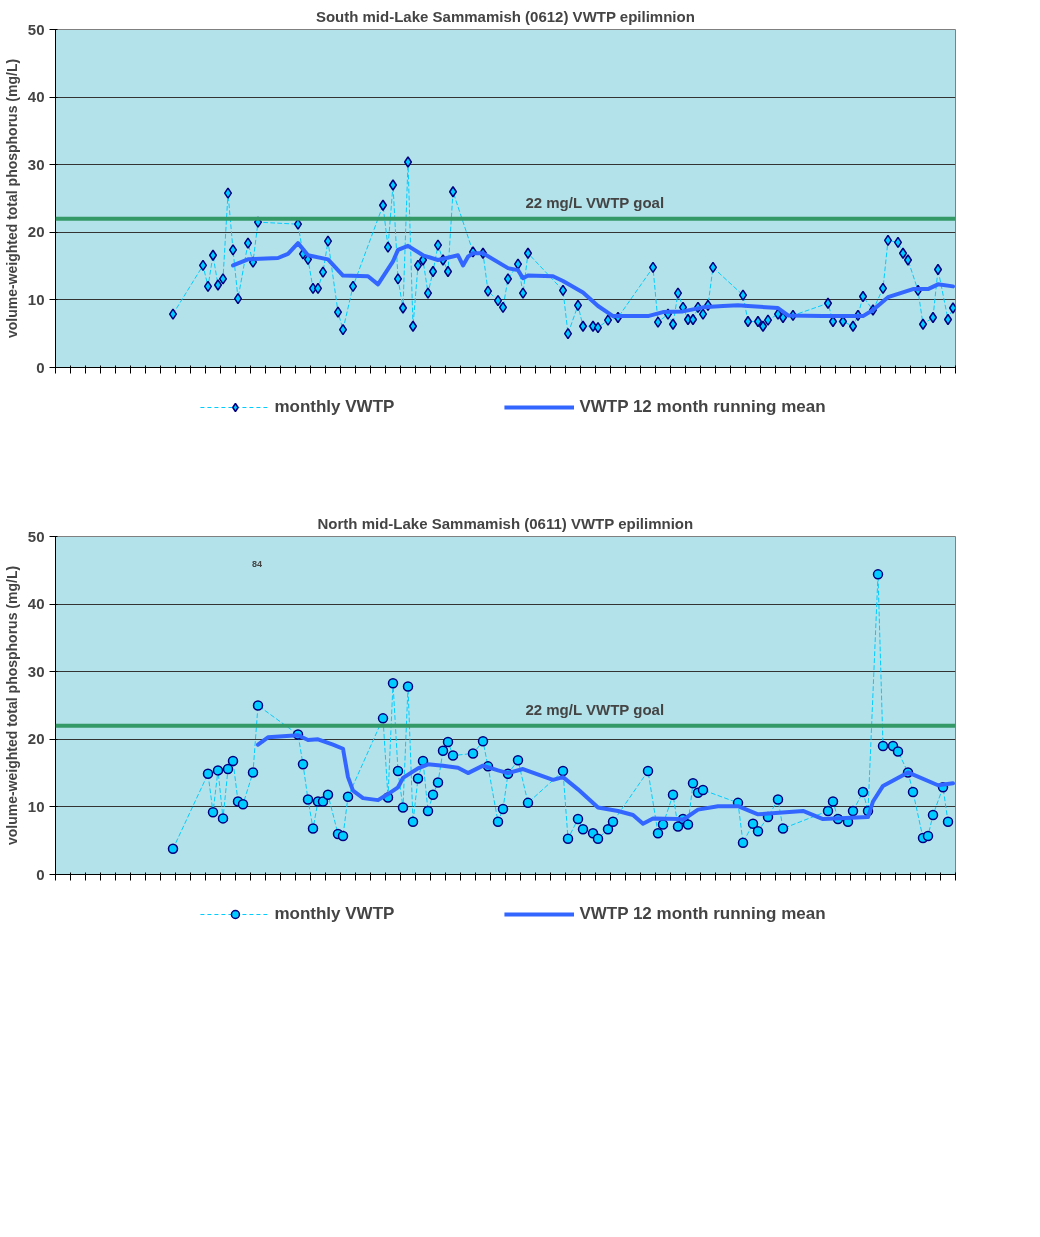 Image resolution: width=1040 pixels, height=1237 pixels. What do you see at coordinates (505, 16) in the screenshot?
I see `chart-title: South mid-Lake Sammamish (0612) VWTP epilimnion` at bounding box center [505, 16].